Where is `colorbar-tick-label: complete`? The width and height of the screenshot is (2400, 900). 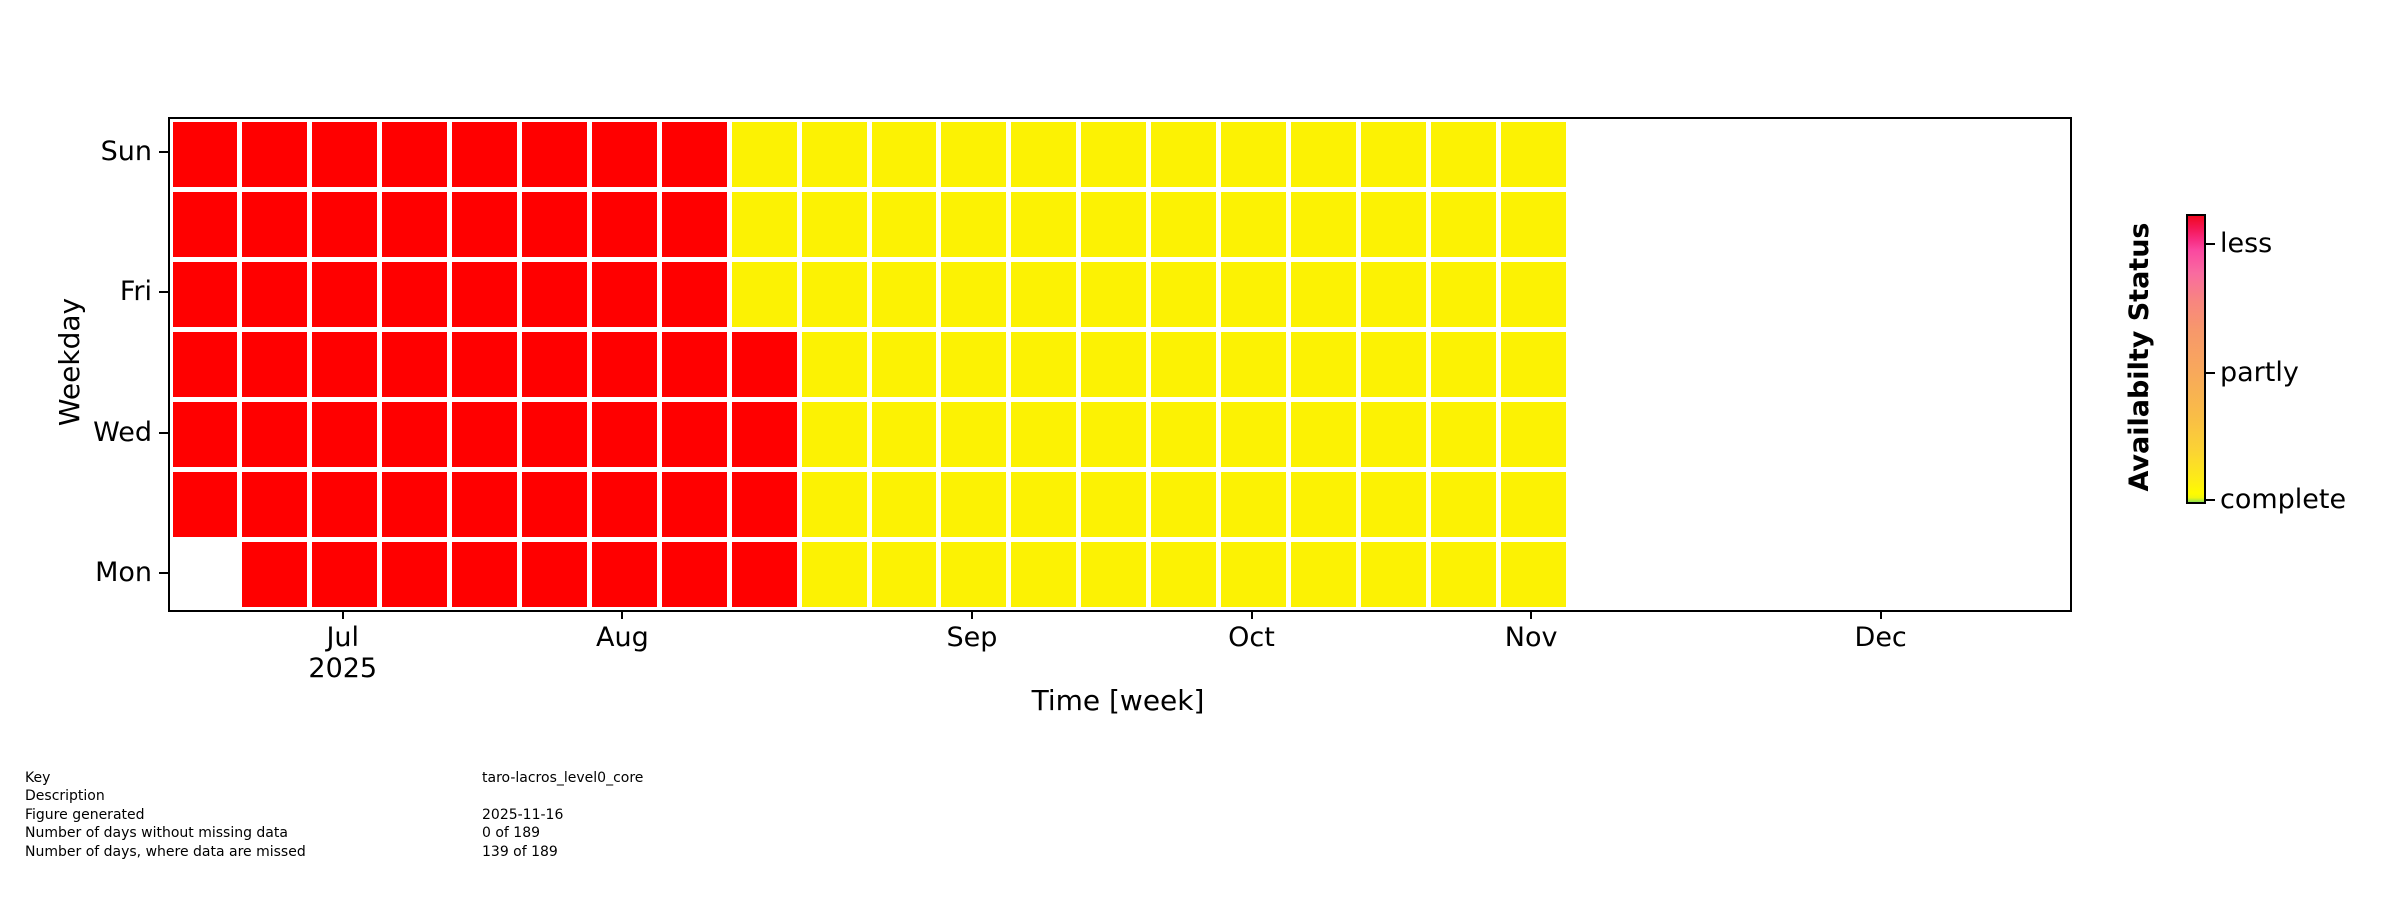 colorbar-tick-label: complete is located at coordinates (2283, 499).